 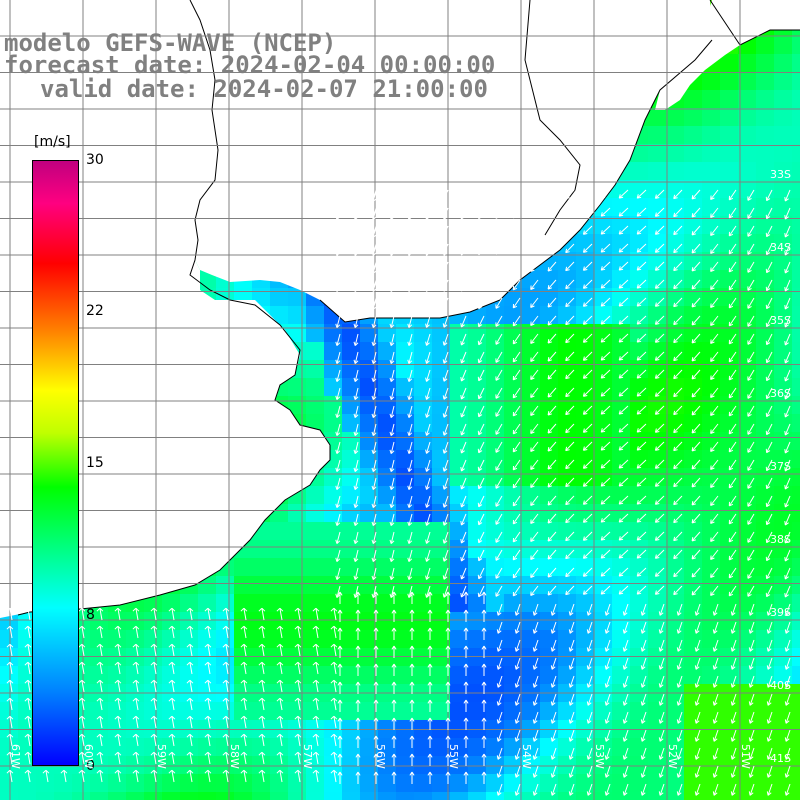 I want to click on colorbar-tick-label: 30, so click(x=95, y=160).